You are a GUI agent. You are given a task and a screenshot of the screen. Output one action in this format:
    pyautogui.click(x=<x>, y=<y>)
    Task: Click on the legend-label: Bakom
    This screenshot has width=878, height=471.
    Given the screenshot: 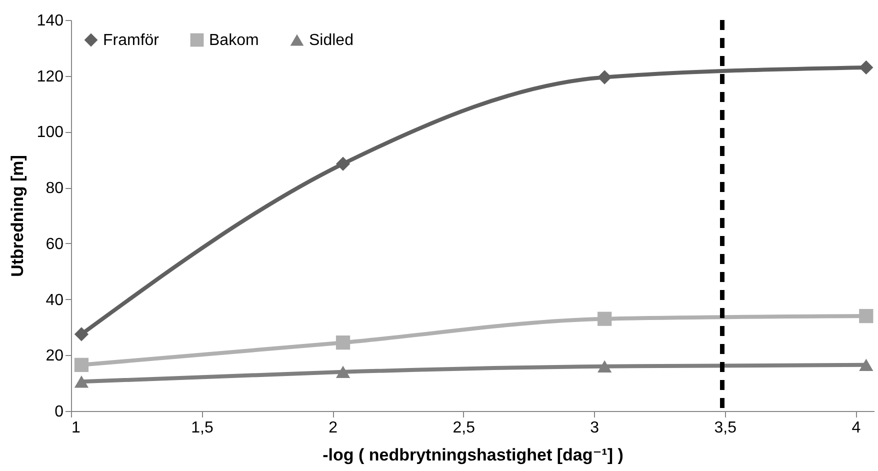 What is the action you would take?
    pyautogui.click(x=234, y=40)
    